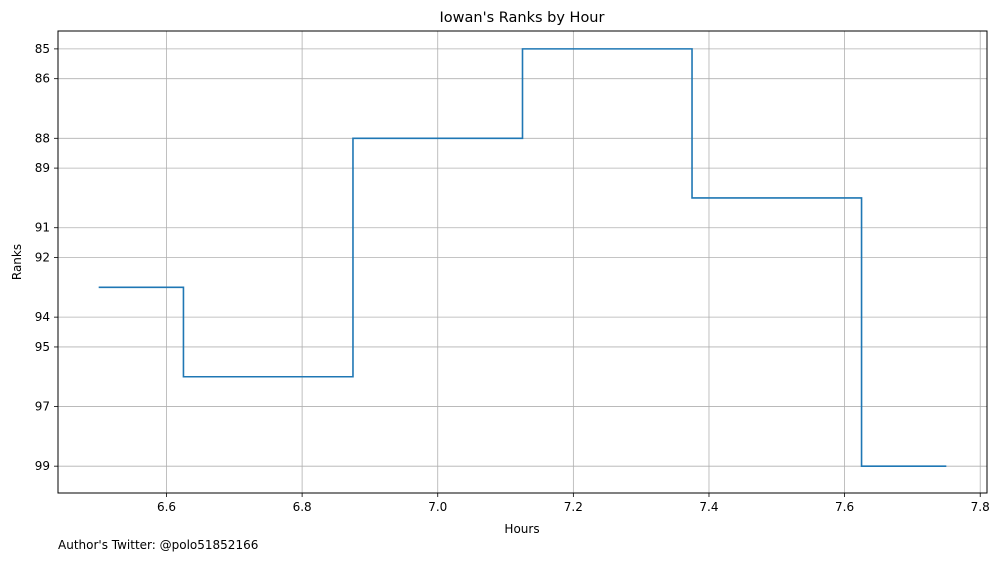 The height and width of the screenshot is (562, 999). Describe the element at coordinates (42, 168) in the screenshot. I see `y-tick-label: 89` at that location.